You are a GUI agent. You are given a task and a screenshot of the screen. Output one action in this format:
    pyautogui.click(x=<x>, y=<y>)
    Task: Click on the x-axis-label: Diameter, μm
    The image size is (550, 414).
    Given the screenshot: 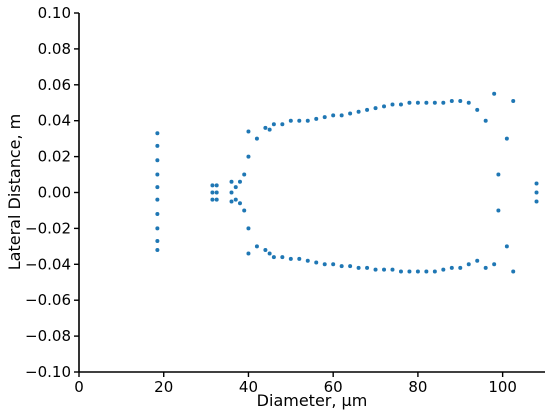 What is the action you would take?
    pyautogui.click(x=312, y=400)
    